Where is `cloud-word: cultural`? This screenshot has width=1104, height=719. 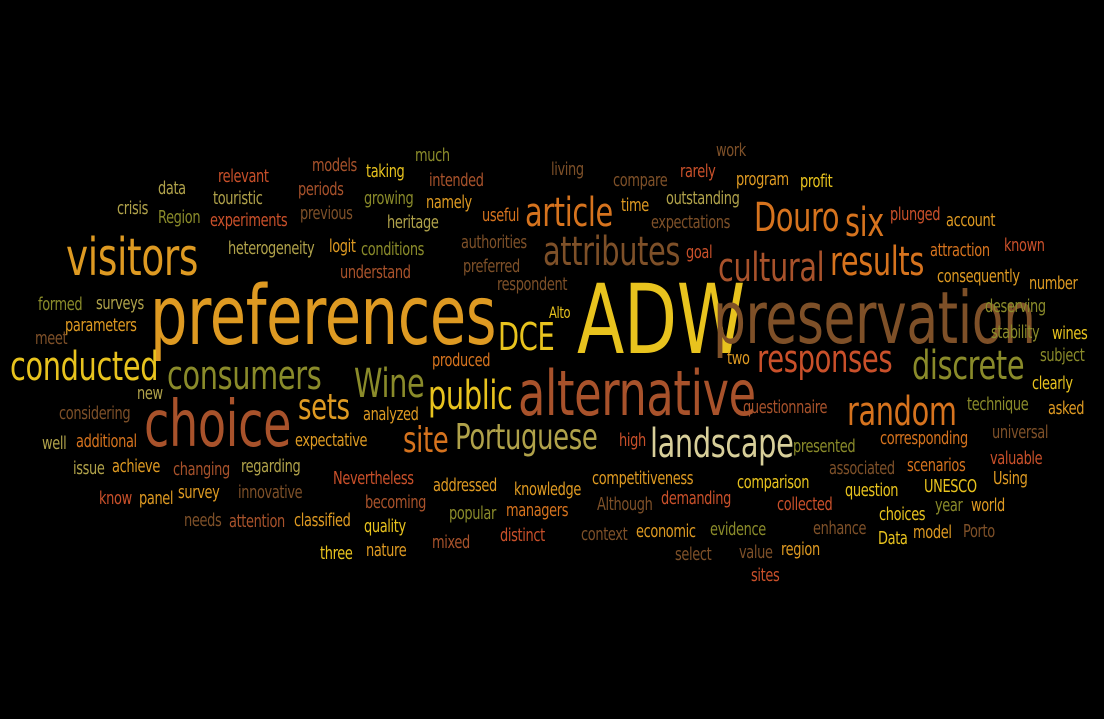 cloud-word: cultural is located at coordinates (771, 268).